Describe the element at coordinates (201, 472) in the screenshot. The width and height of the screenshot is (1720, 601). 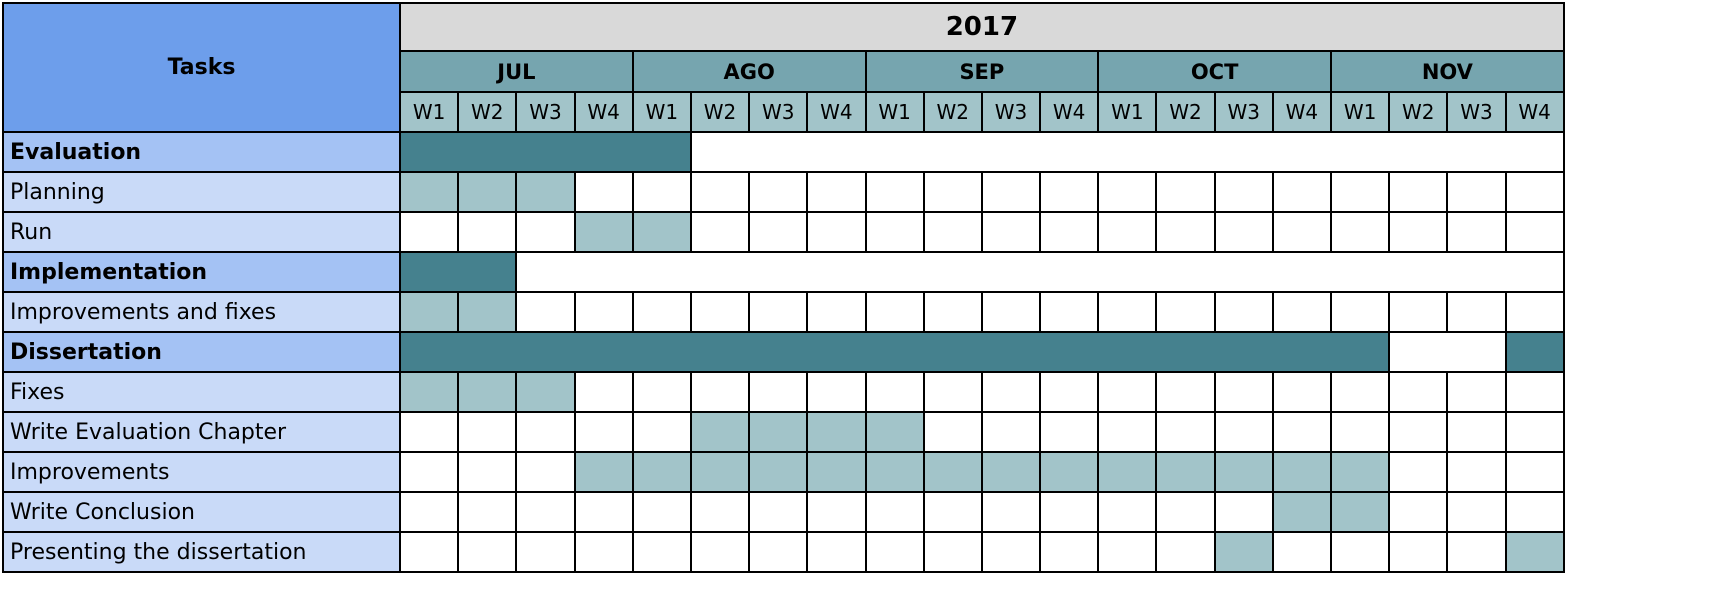
I see `task-label: Improvements` at that location.